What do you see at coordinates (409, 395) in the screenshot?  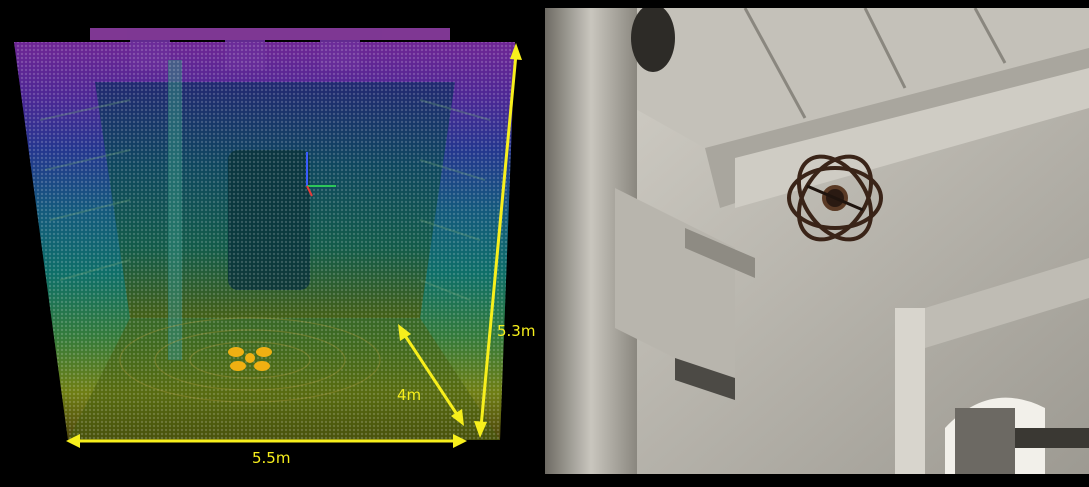 I see `depth-label: 4m` at bounding box center [409, 395].